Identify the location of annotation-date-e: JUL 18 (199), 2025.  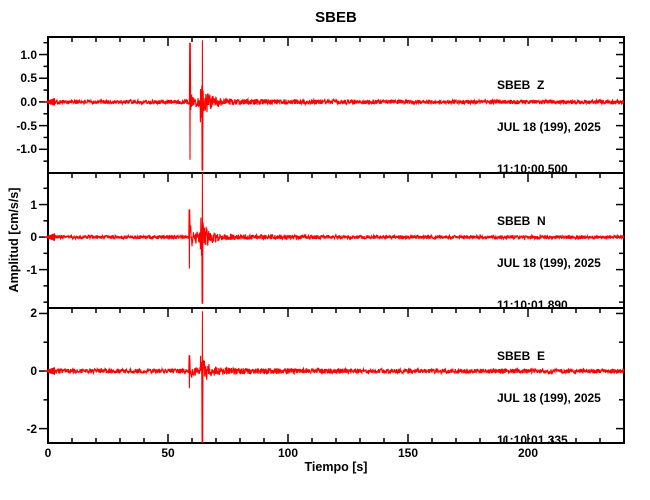
(549, 398).